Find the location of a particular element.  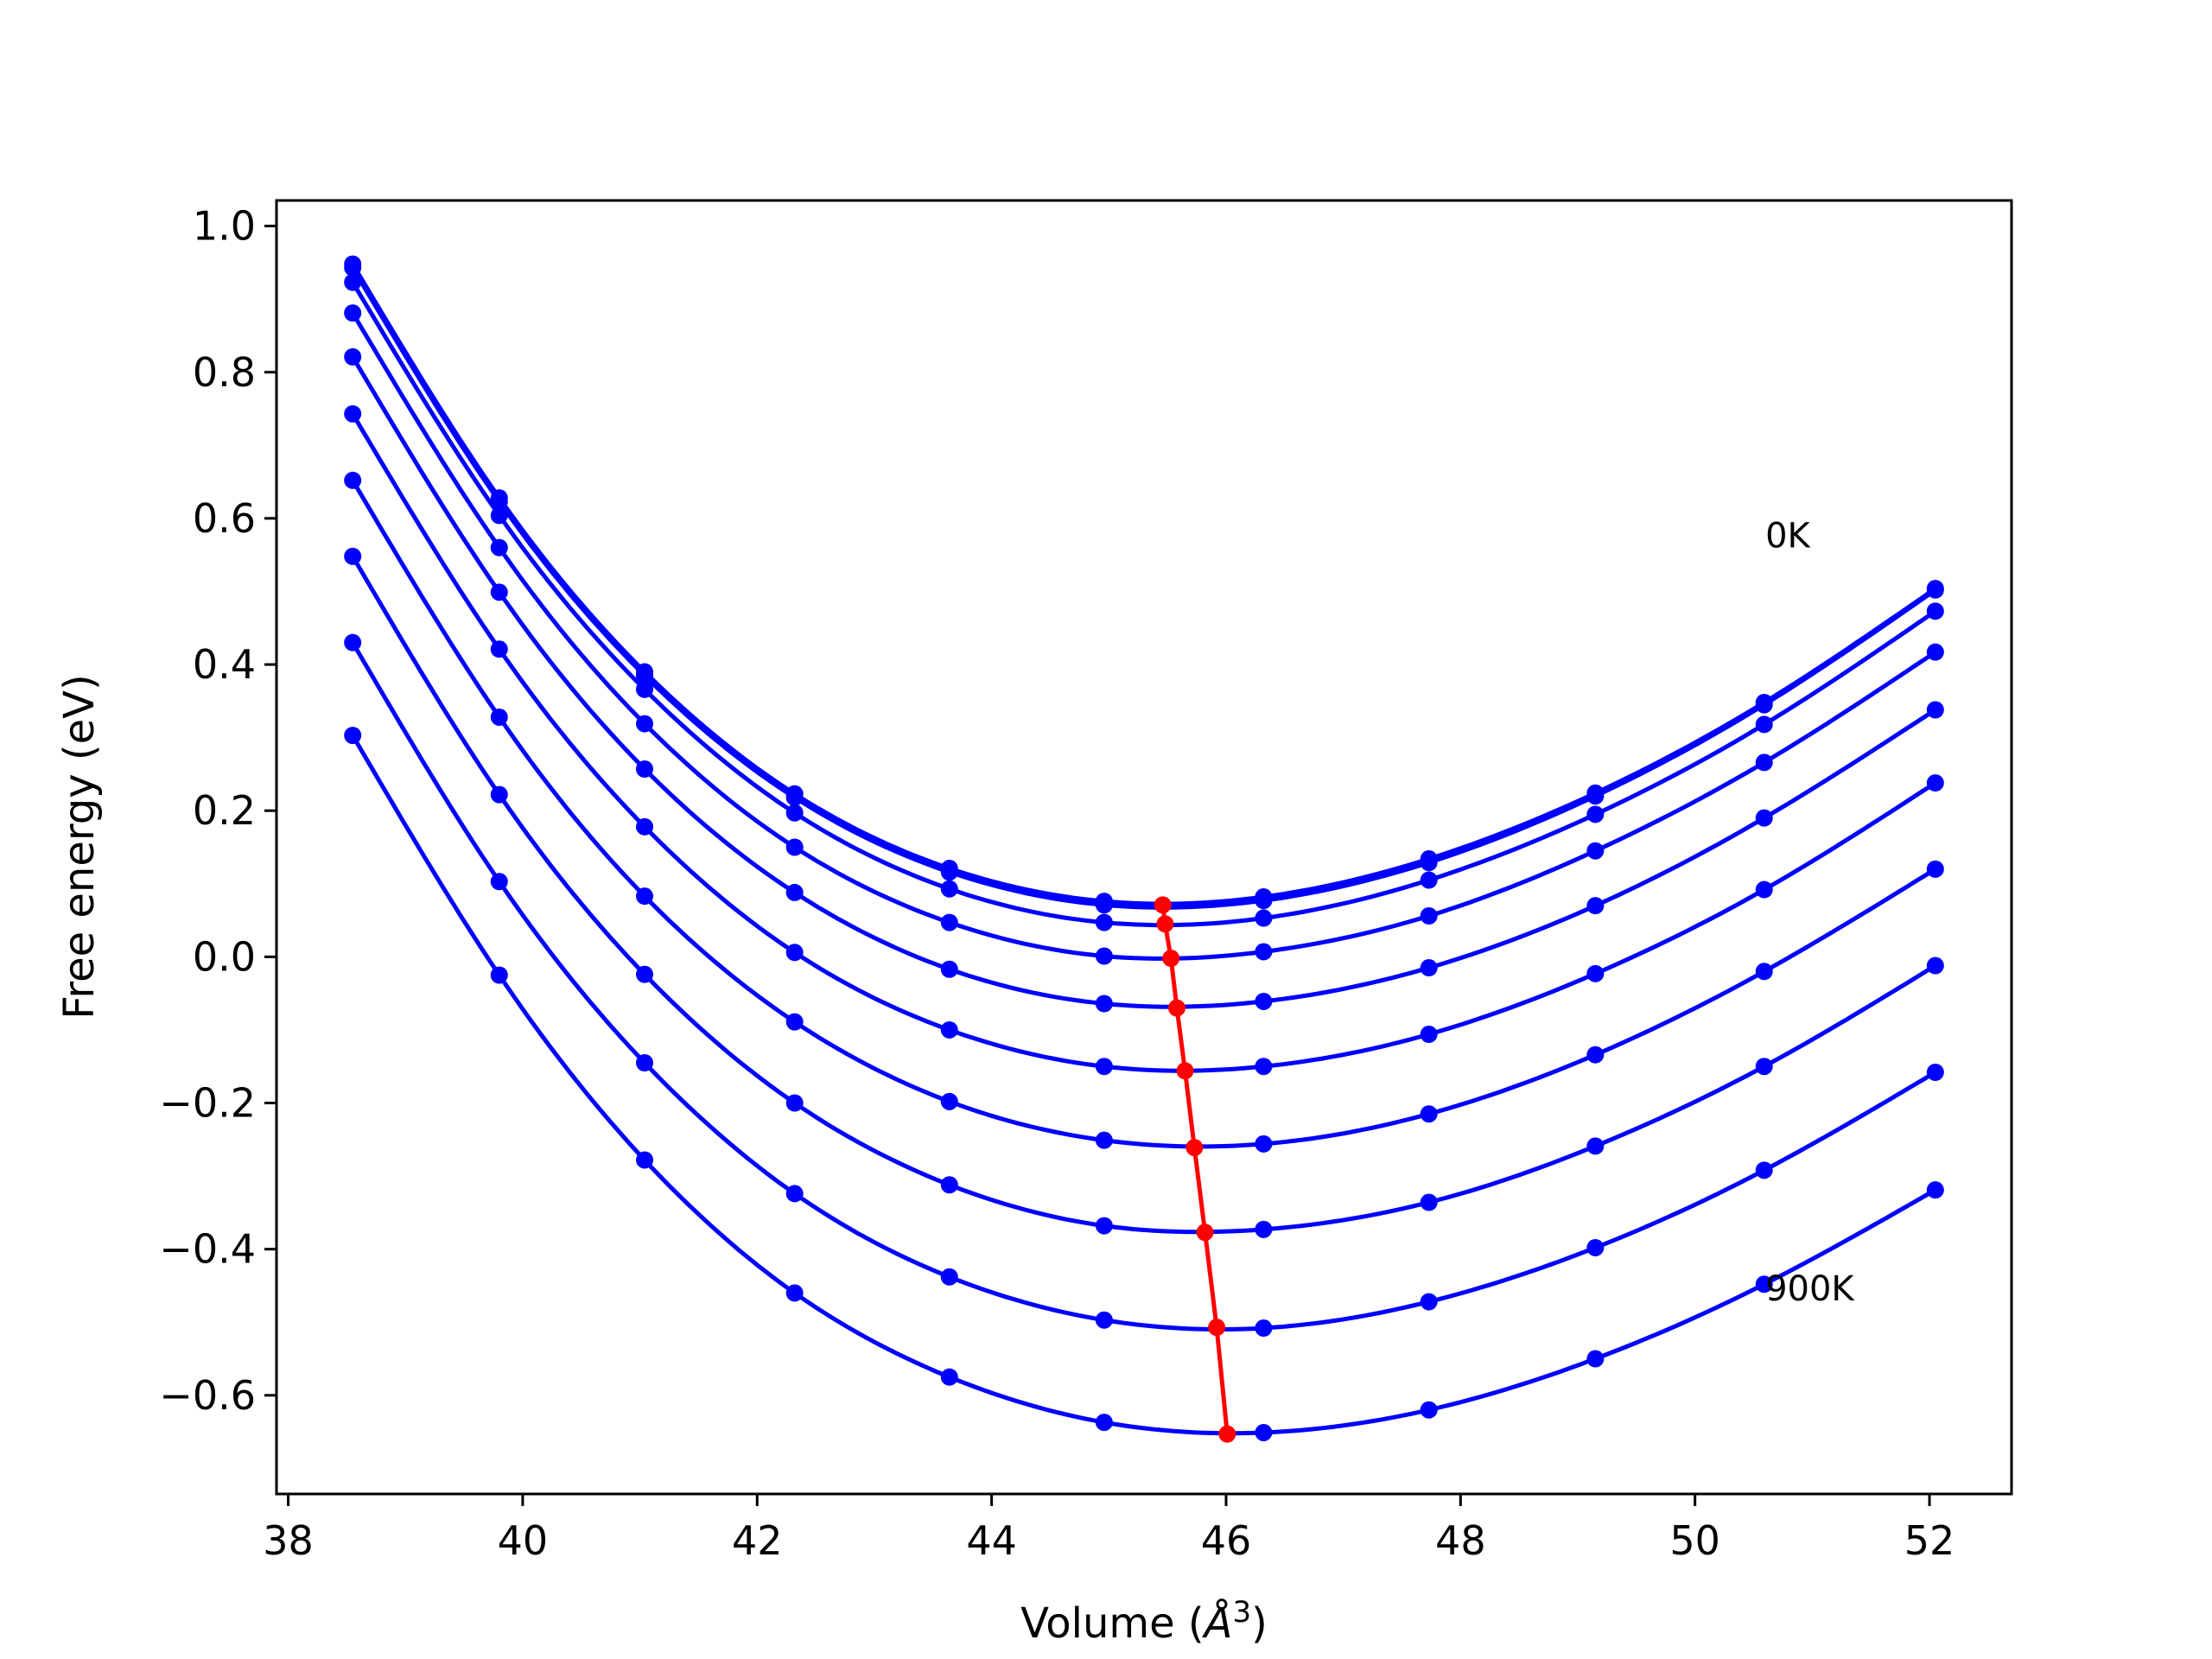

x-tick-label: 46 is located at coordinates (1226, 1540).